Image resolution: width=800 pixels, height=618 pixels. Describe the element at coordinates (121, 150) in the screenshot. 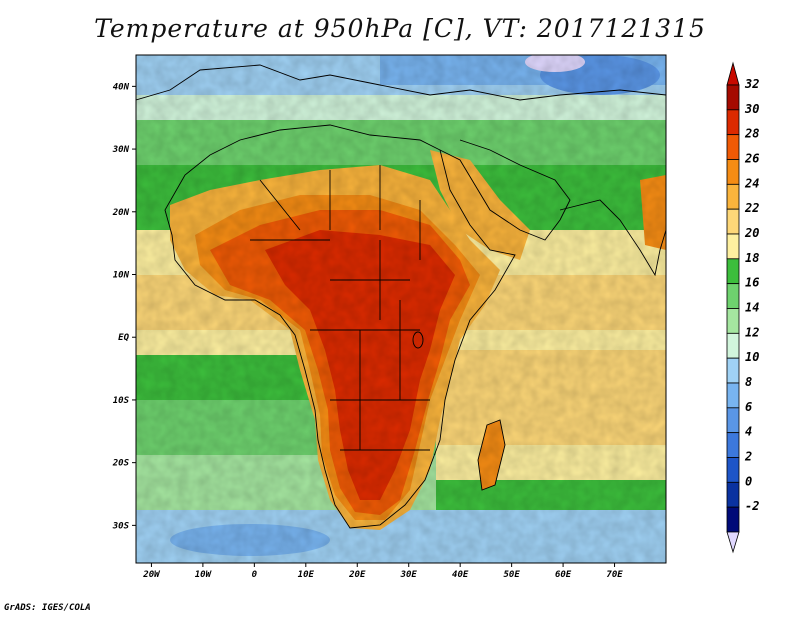

I see `lat-label: 30N` at that location.